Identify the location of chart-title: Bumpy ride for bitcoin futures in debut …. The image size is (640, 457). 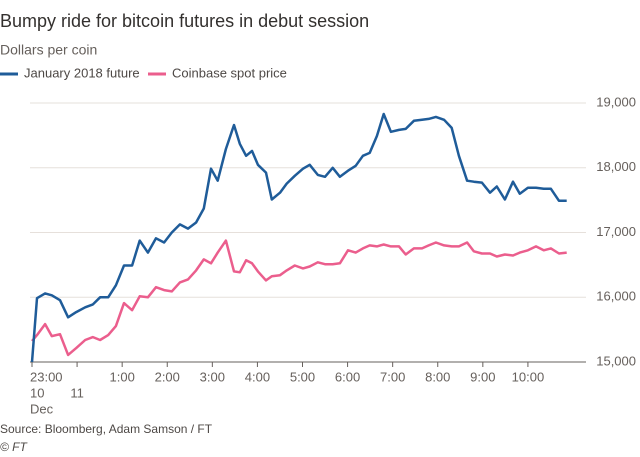
(184, 21).